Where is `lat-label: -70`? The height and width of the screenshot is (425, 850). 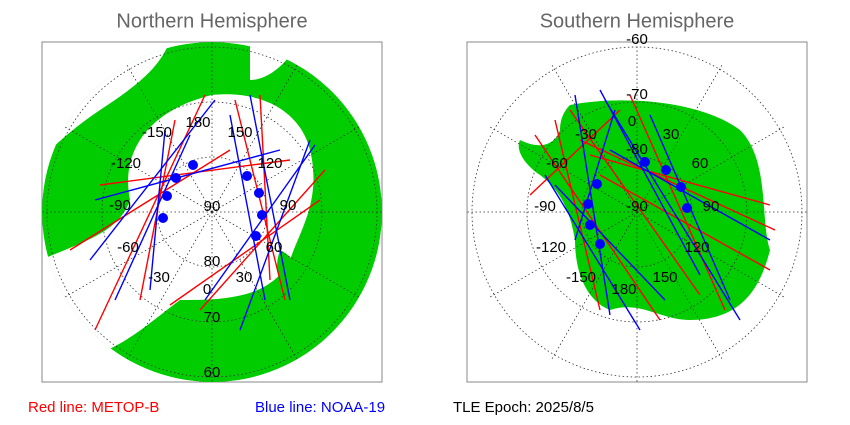
lat-label: -70 is located at coordinates (637, 94).